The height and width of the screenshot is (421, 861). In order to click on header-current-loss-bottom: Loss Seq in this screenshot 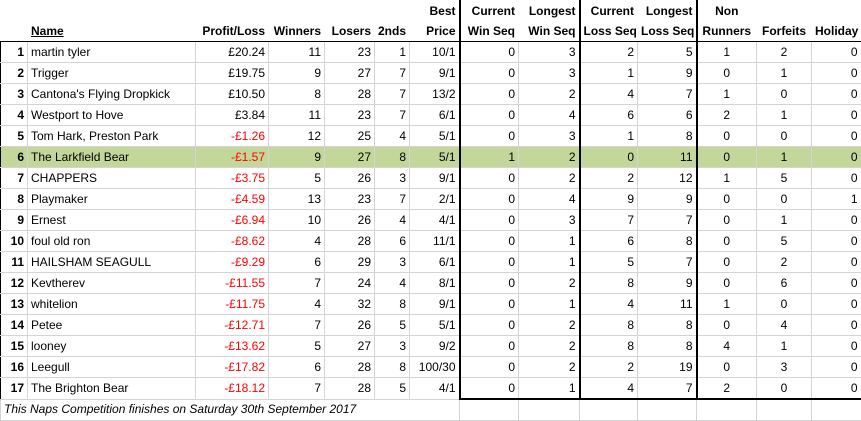, I will do `click(609, 31)`.